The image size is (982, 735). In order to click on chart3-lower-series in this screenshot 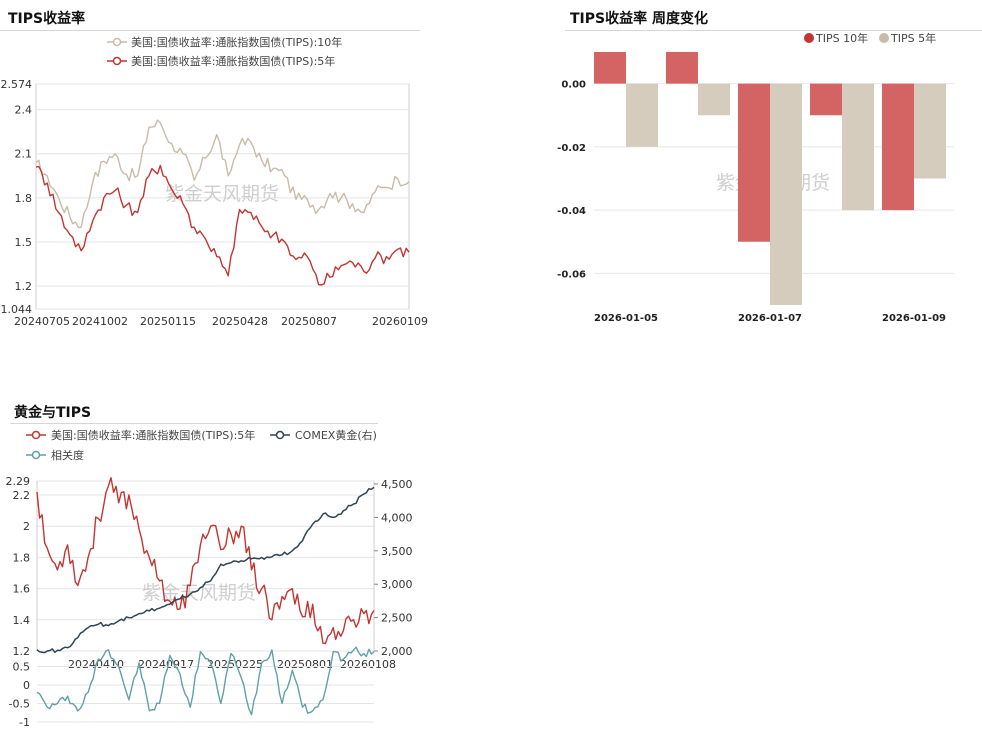, I will do `click(205, 681)`.